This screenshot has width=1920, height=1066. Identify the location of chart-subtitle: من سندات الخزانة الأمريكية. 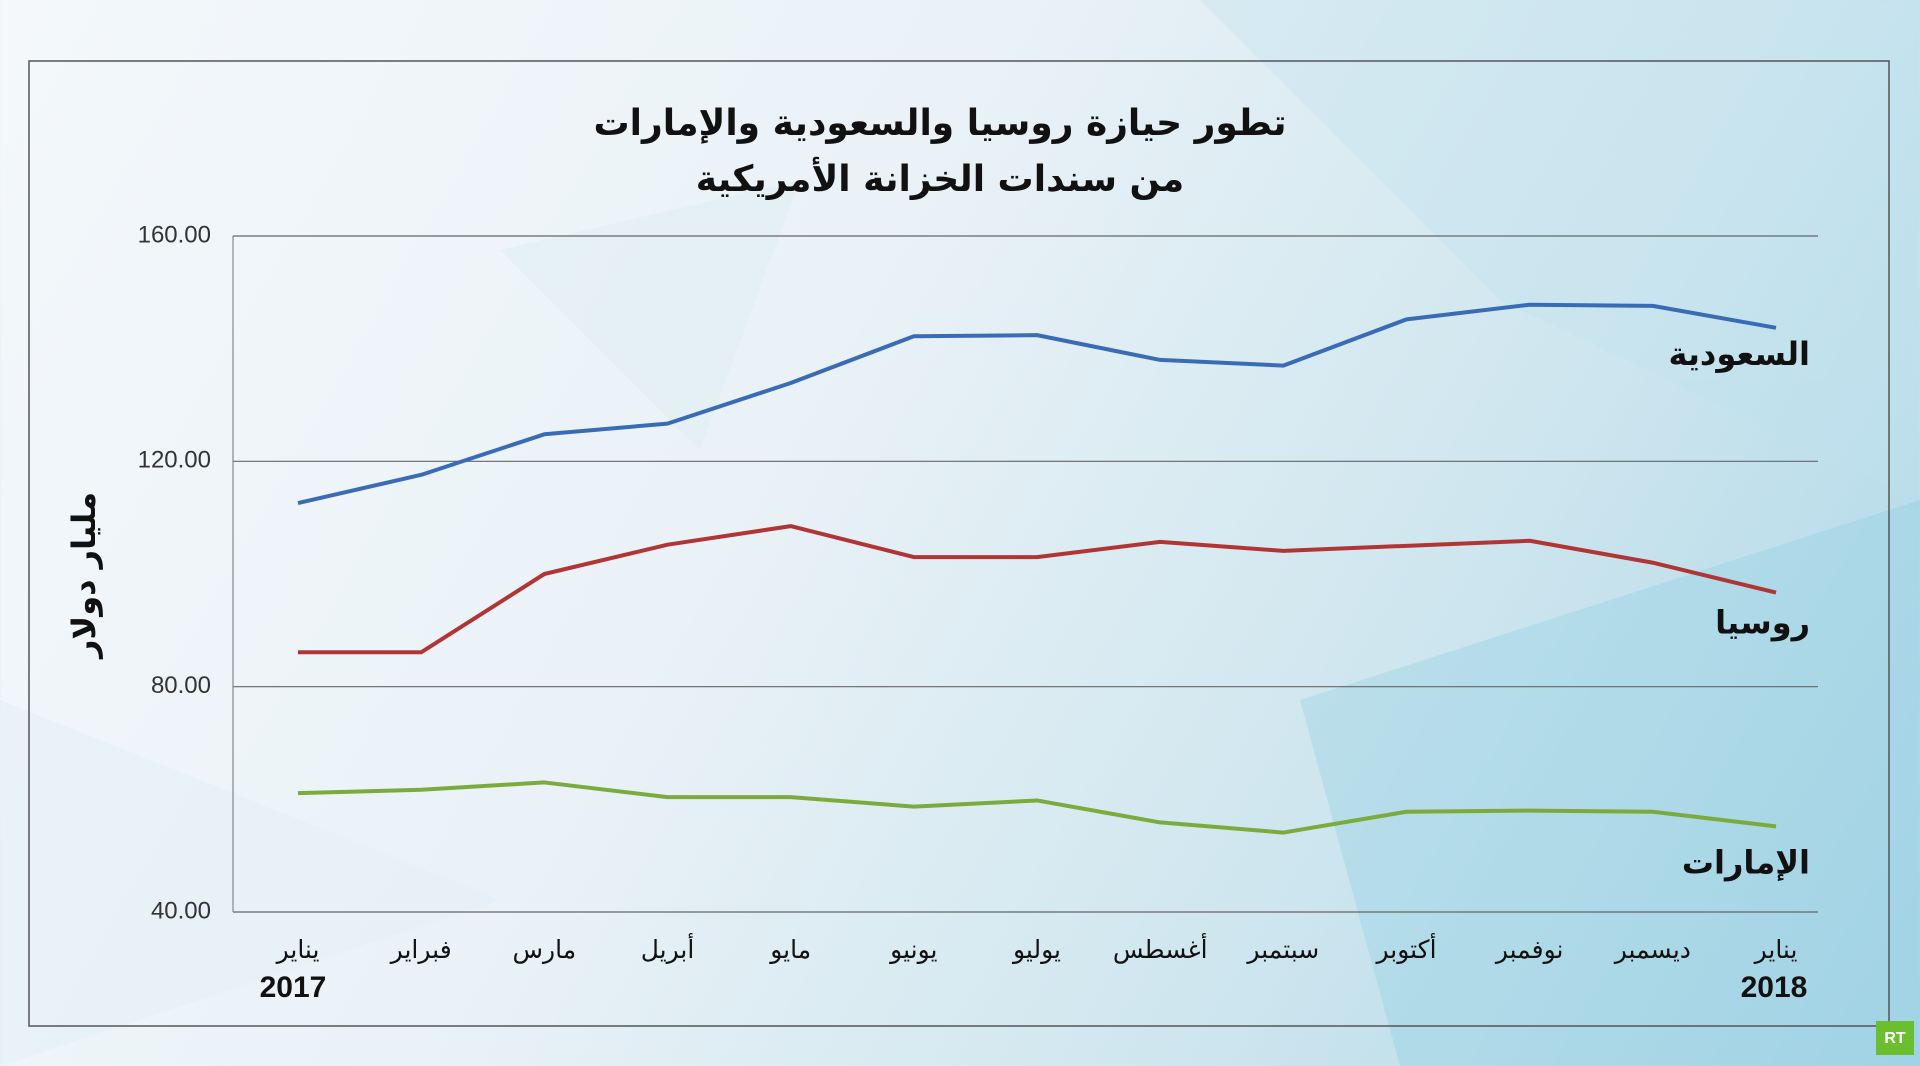
(940, 178).